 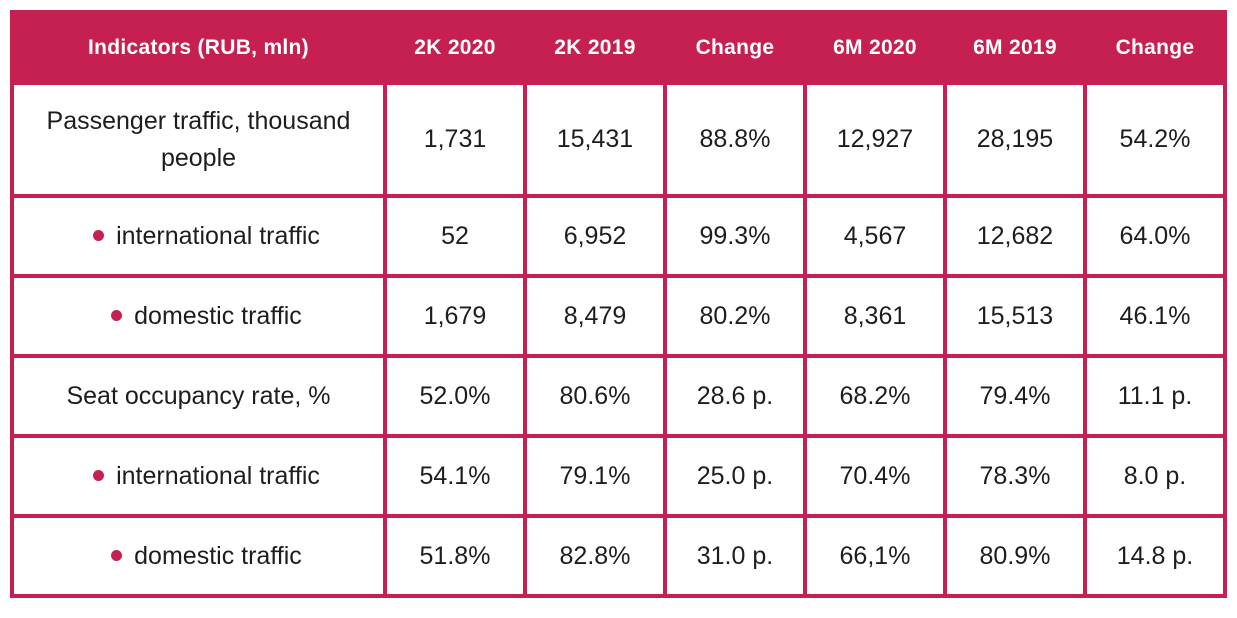 What do you see at coordinates (1155, 236) in the screenshot?
I see `cell-value: 64.0%` at bounding box center [1155, 236].